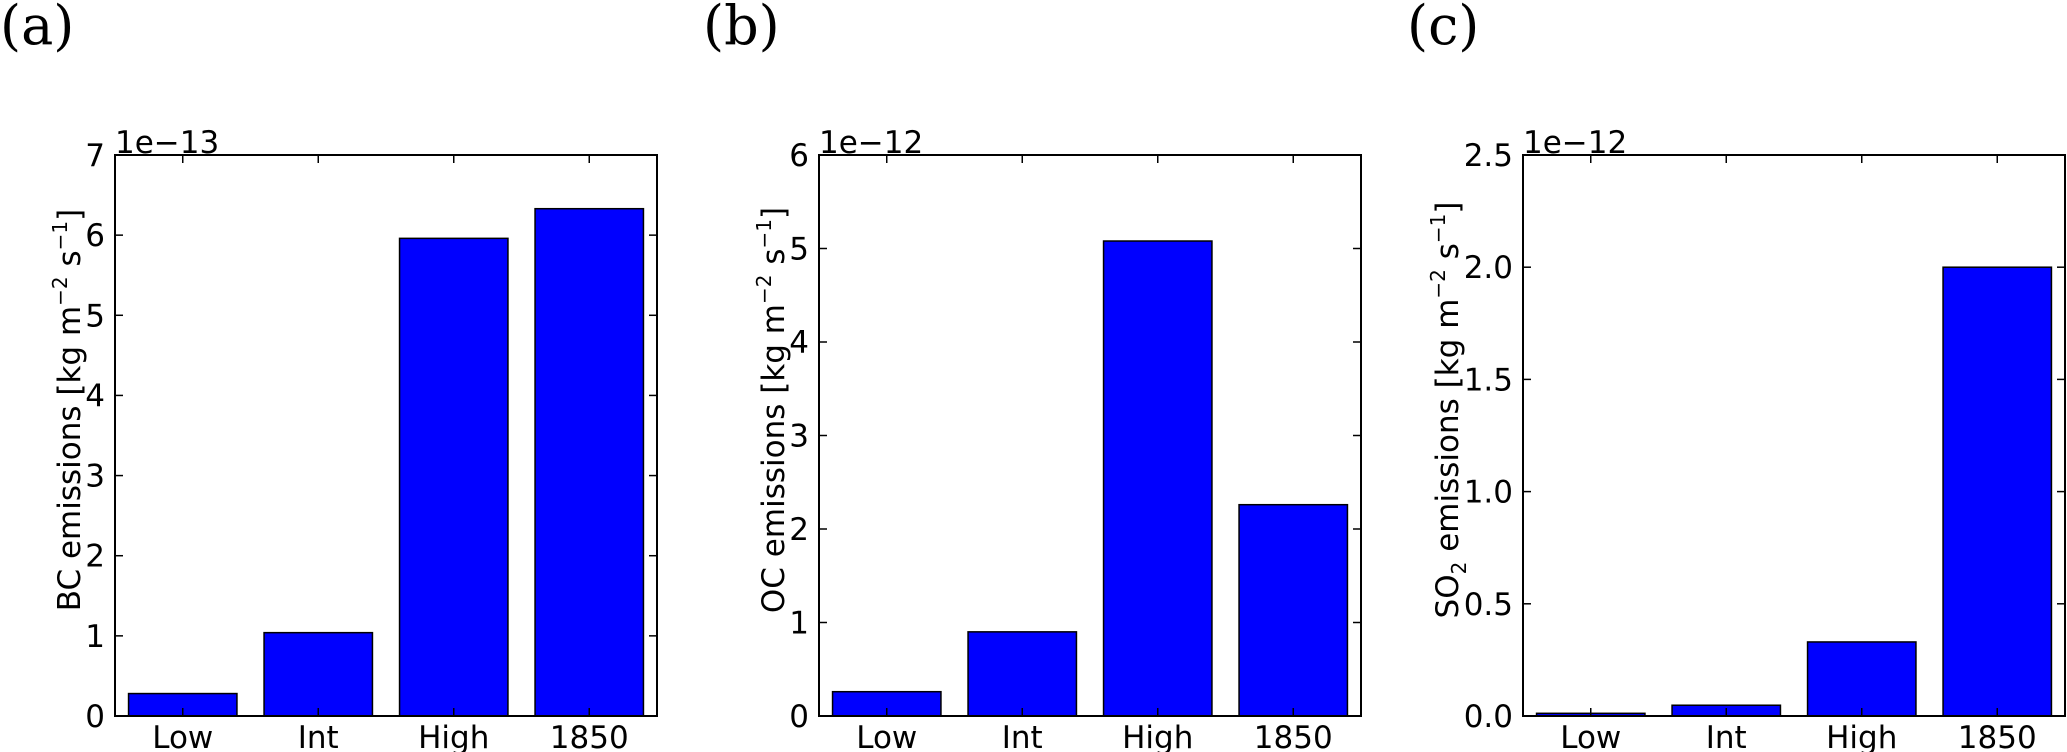 The height and width of the screenshot is (752, 2067). What do you see at coordinates (37, 28) in the screenshot?
I see `panel-letter-a: (a)` at bounding box center [37, 28].